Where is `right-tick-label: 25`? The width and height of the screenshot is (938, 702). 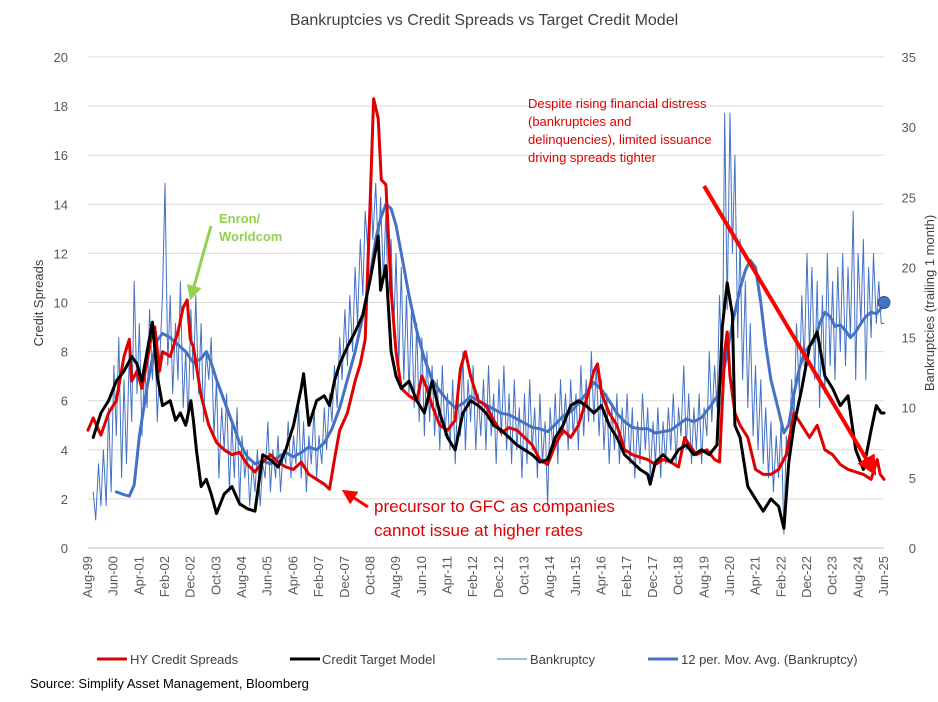
right-tick-label: 25 is located at coordinates (909, 197).